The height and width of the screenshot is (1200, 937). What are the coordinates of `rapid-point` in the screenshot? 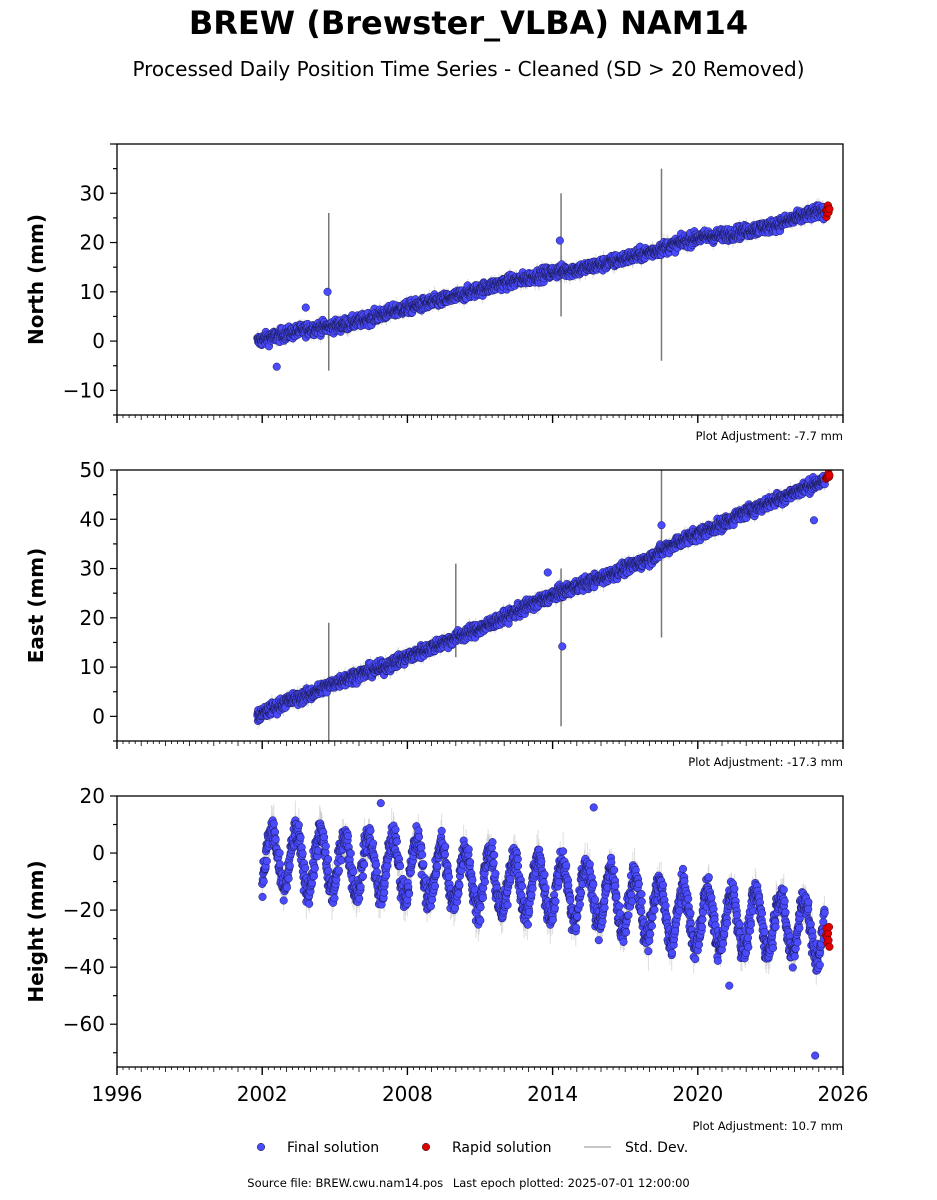 It's located at (829, 209).